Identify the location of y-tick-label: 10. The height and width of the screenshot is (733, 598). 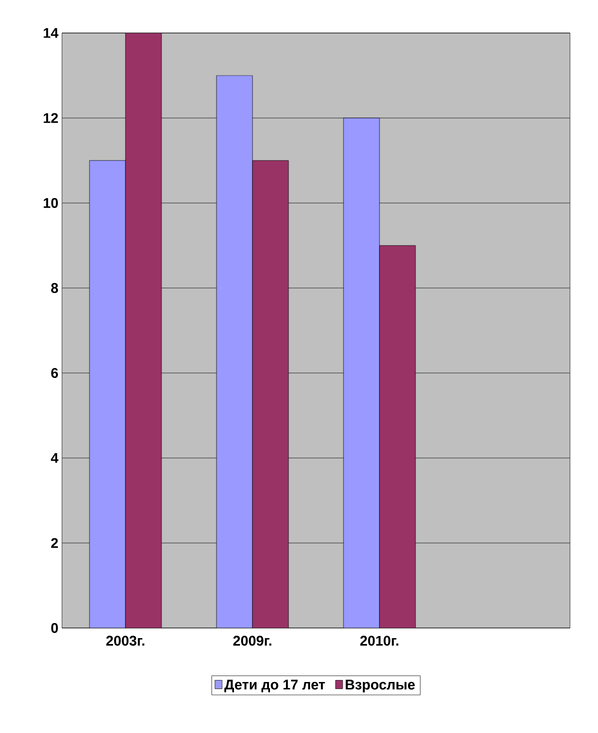
(51, 203).